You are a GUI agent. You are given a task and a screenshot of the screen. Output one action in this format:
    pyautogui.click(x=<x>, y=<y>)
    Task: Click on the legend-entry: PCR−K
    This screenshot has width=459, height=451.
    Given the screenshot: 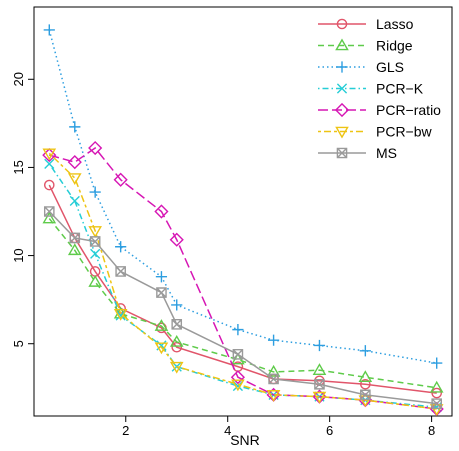 What is the action you would take?
    pyautogui.click(x=371, y=89)
    